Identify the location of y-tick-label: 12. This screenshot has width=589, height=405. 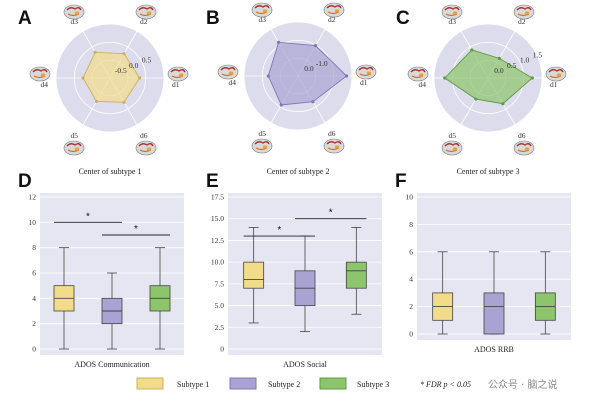
(33, 197).